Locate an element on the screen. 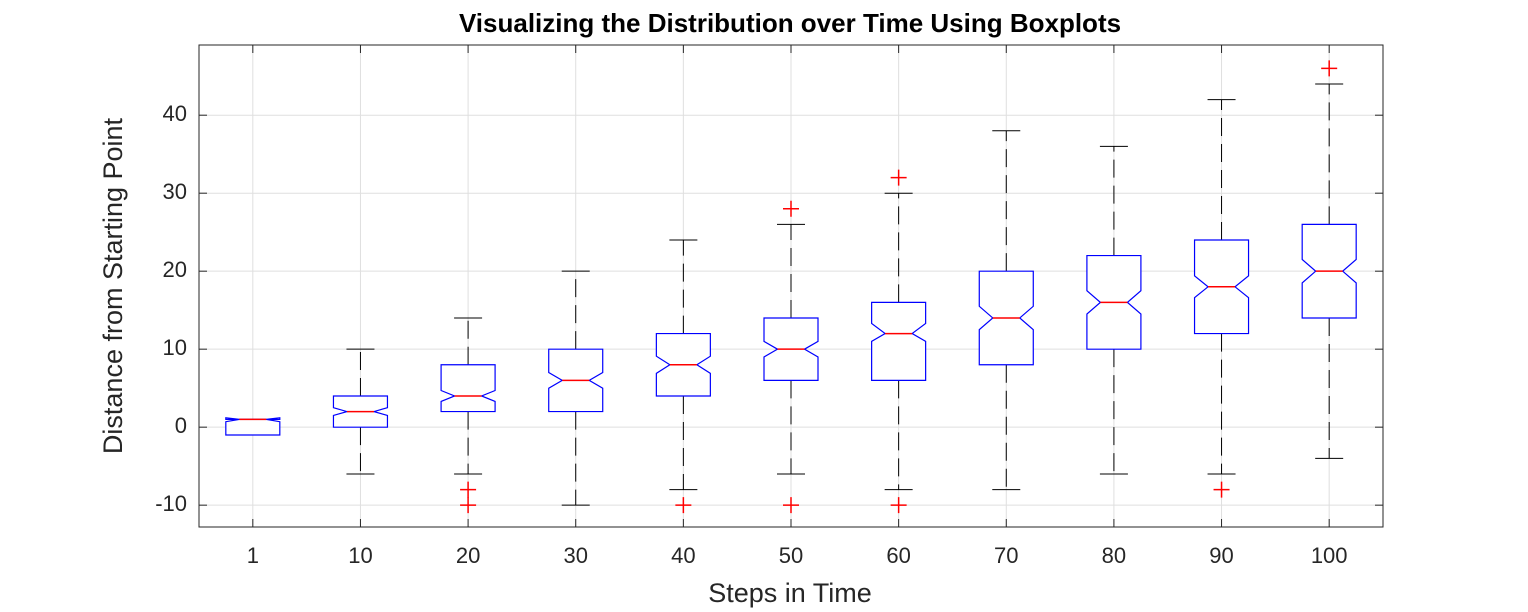  x-tick-label: 40 is located at coordinates (683, 555).